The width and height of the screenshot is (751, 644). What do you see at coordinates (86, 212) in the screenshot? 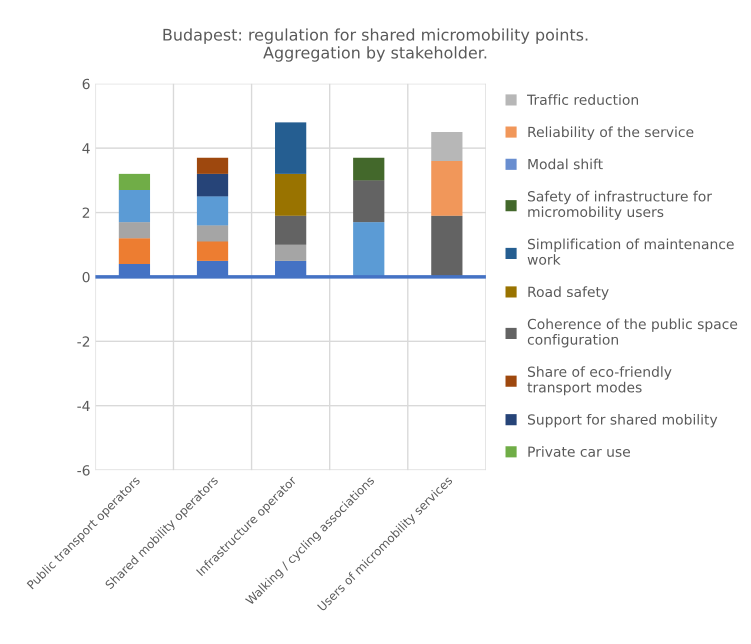
I see `y-tick-label: 2` at bounding box center [86, 212].